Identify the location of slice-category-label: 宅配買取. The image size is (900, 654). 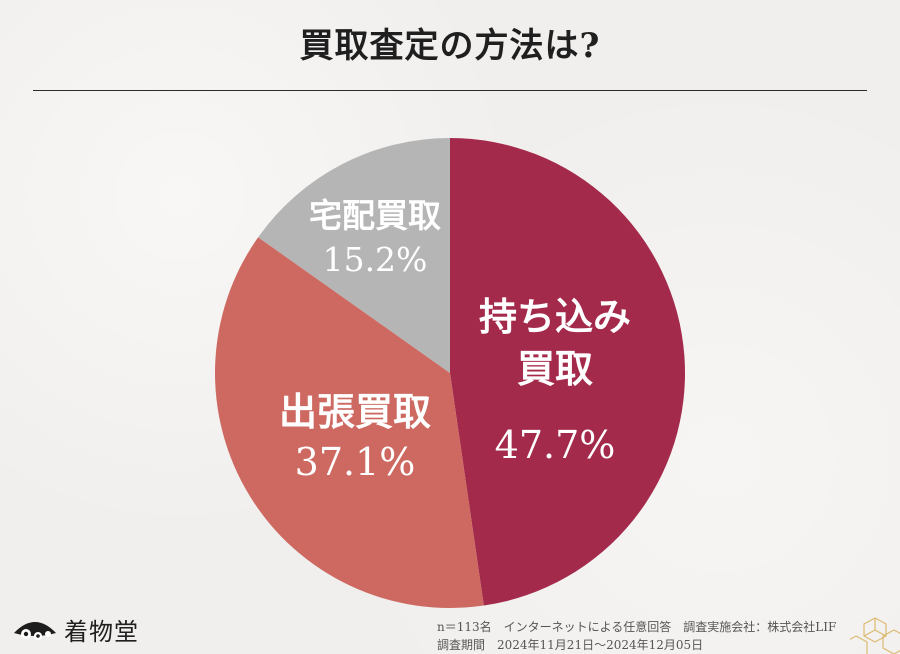
(375, 215).